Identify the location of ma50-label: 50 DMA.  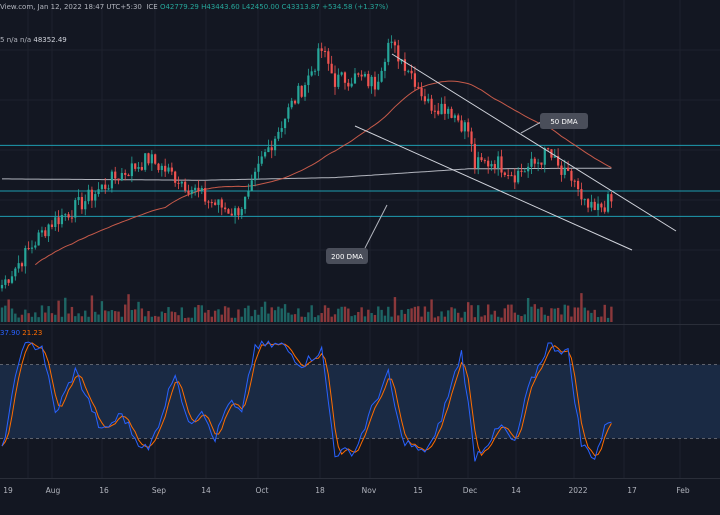
(564, 122).